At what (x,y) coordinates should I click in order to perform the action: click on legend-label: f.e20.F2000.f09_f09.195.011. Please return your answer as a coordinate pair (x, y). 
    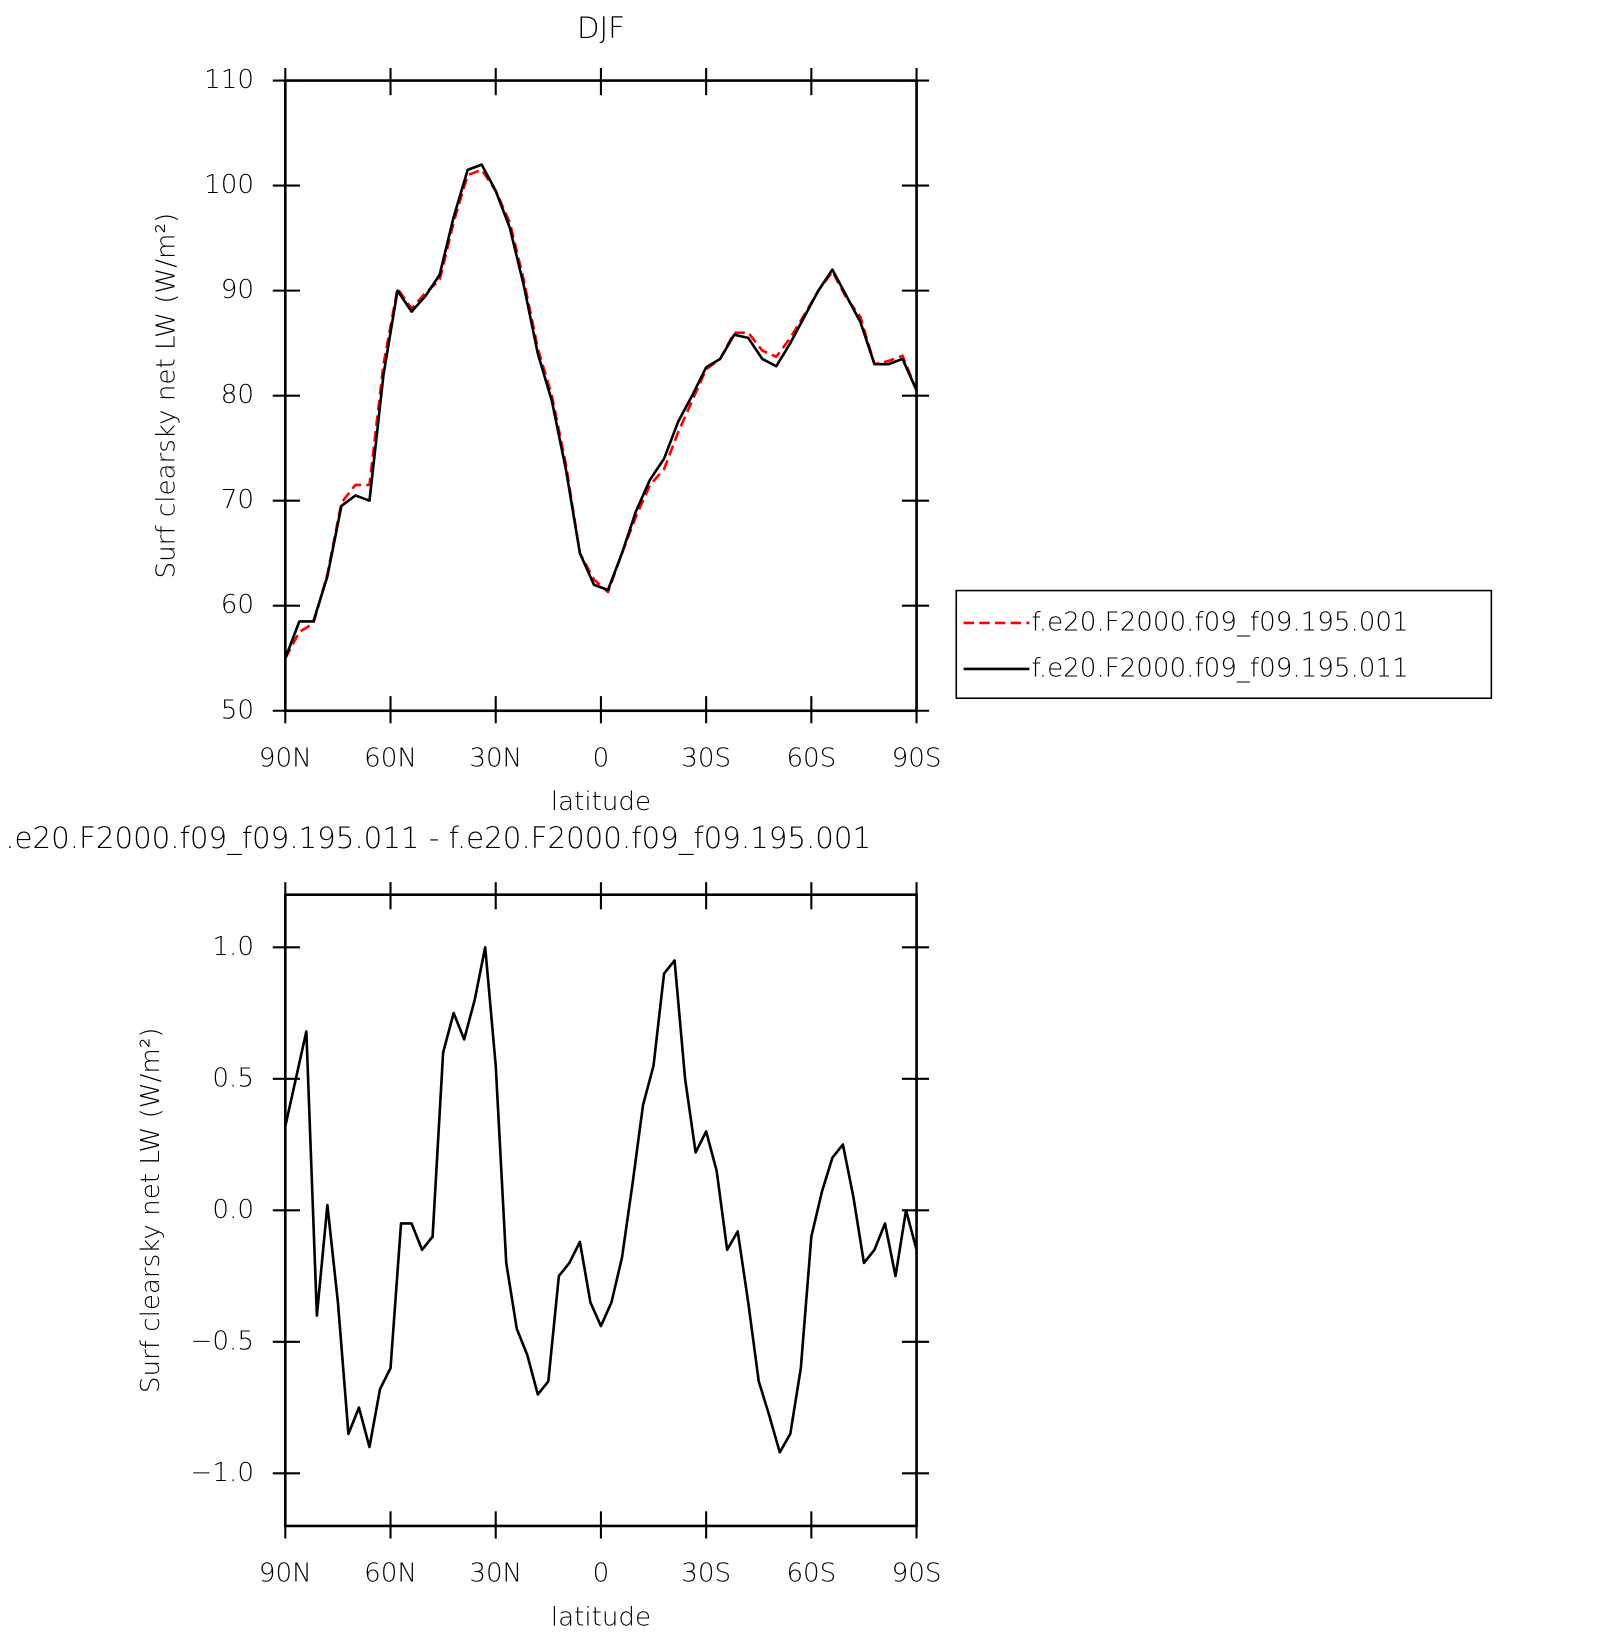
    Looking at the image, I should click on (1220, 668).